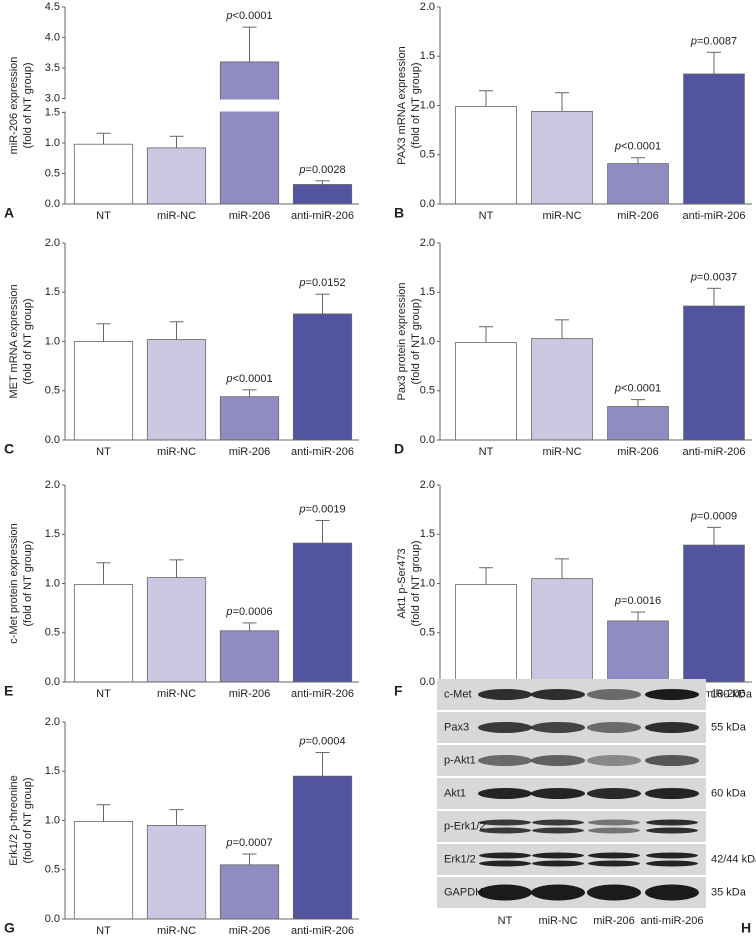  What do you see at coordinates (326, 509) in the screenshot?
I see `p-rest: =0.0019` at bounding box center [326, 509].